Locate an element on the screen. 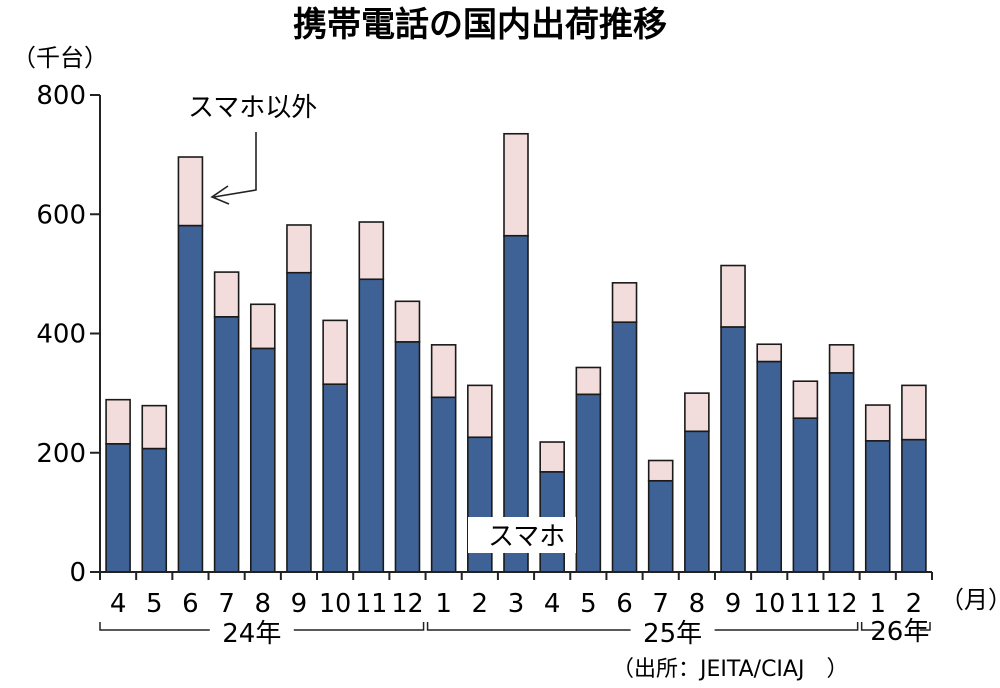  annotation-non-smartphone: スマホ以外 is located at coordinates (252, 108).